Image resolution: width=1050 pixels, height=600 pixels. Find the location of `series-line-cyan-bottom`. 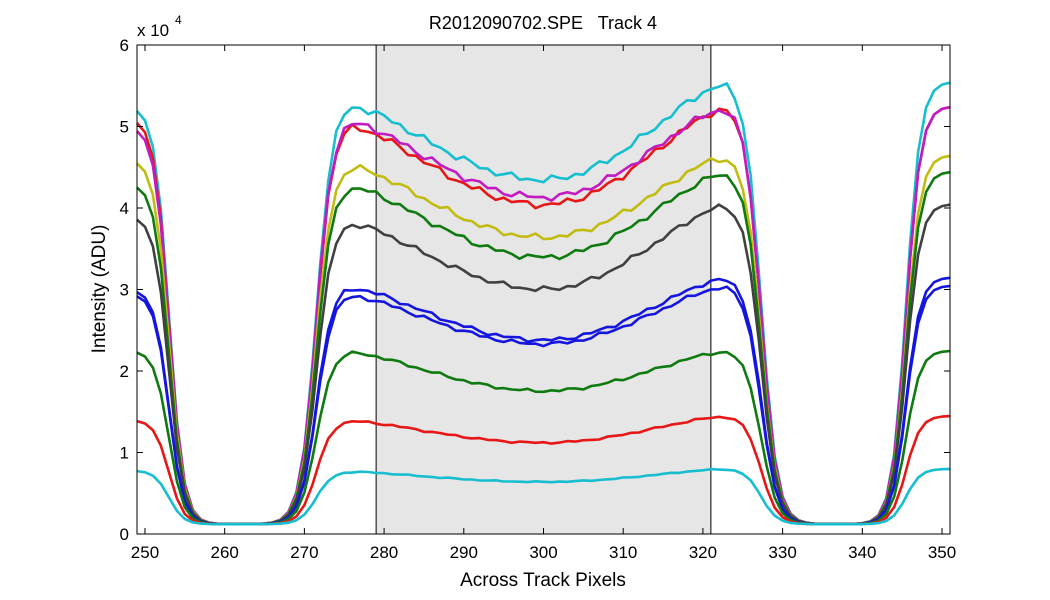

series-line-cyan-bottom is located at coordinates (543, 496).